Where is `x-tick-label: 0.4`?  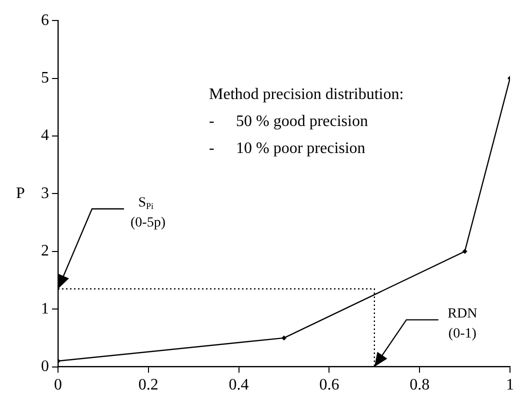
x-tick-label: 0.4 is located at coordinates (238, 385).